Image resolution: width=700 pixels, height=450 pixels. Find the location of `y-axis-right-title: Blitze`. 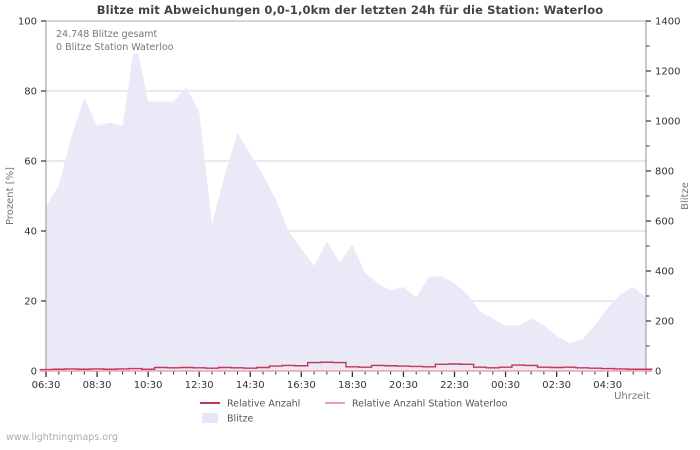

y-axis-right-title: Blitze is located at coordinates (685, 196).